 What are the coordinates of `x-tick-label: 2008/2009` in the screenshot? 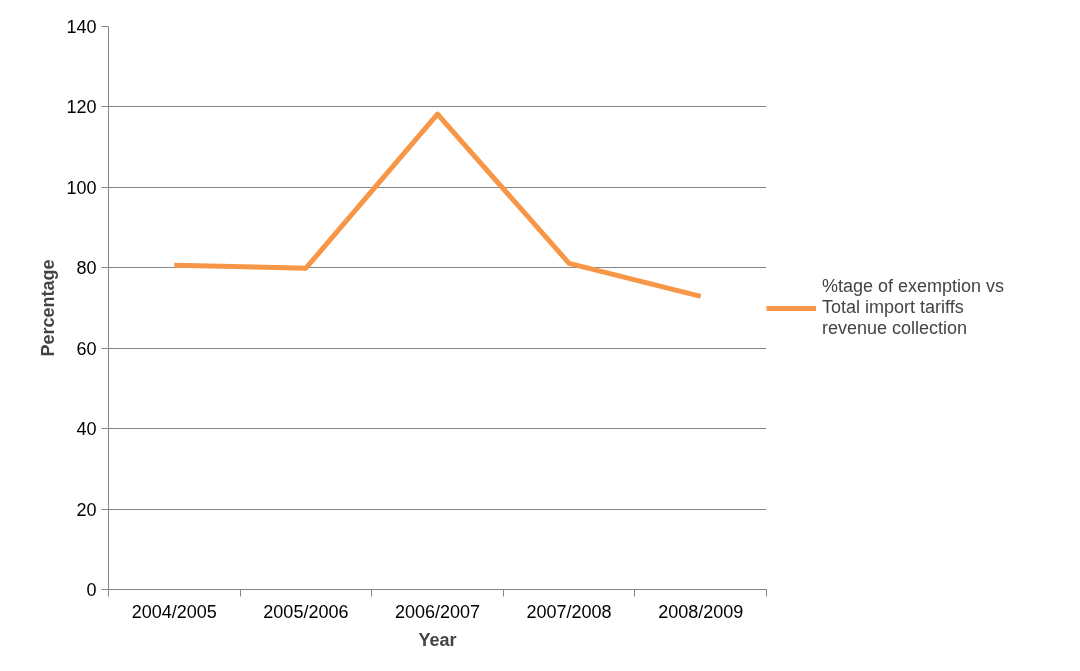 It's located at (701, 611).